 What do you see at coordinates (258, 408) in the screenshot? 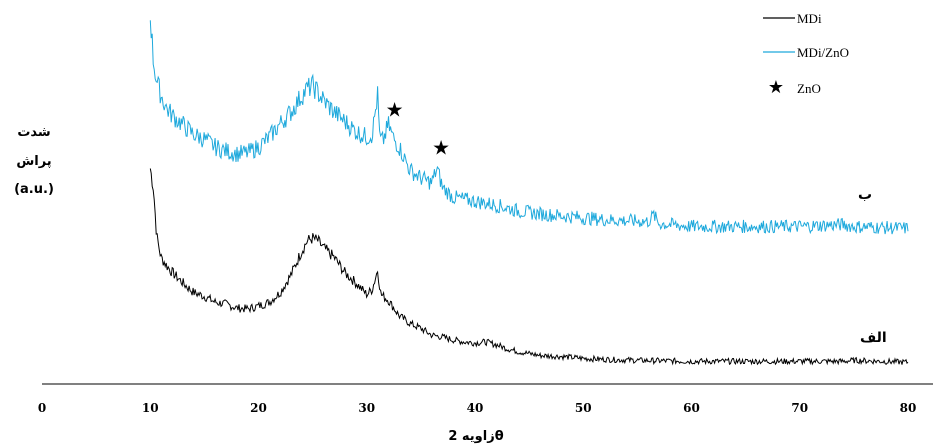
I see `x-tick-label: 20` at bounding box center [258, 408].